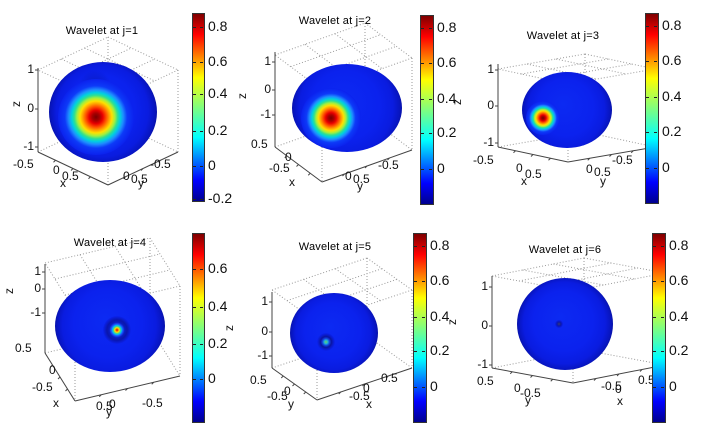 This screenshot has height=436, width=703. I want to click on colorbar-tick-label: 0.6, so click(218, 268).